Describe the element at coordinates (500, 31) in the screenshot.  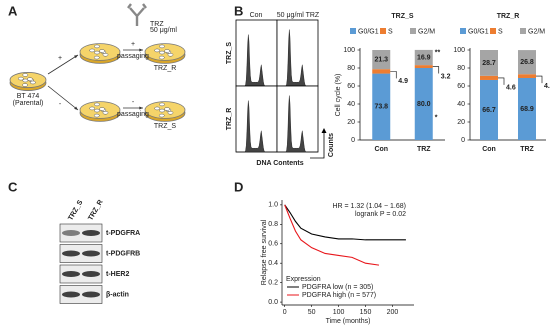
I see `legend-label: S` at that location.